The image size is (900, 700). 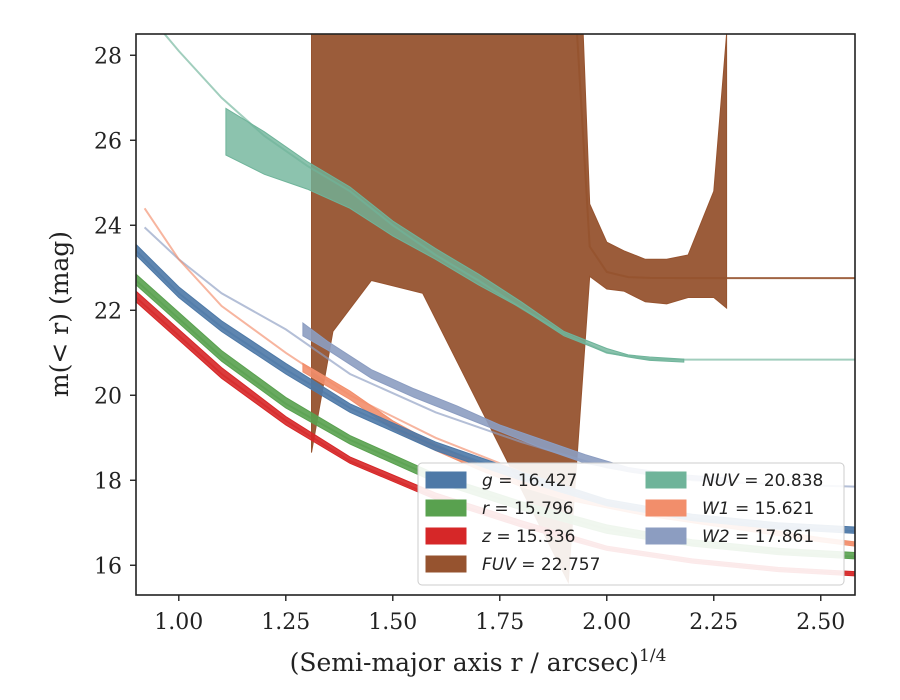 I want to click on legend-entry-W1: W1 = 15.621, so click(x=729, y=509).